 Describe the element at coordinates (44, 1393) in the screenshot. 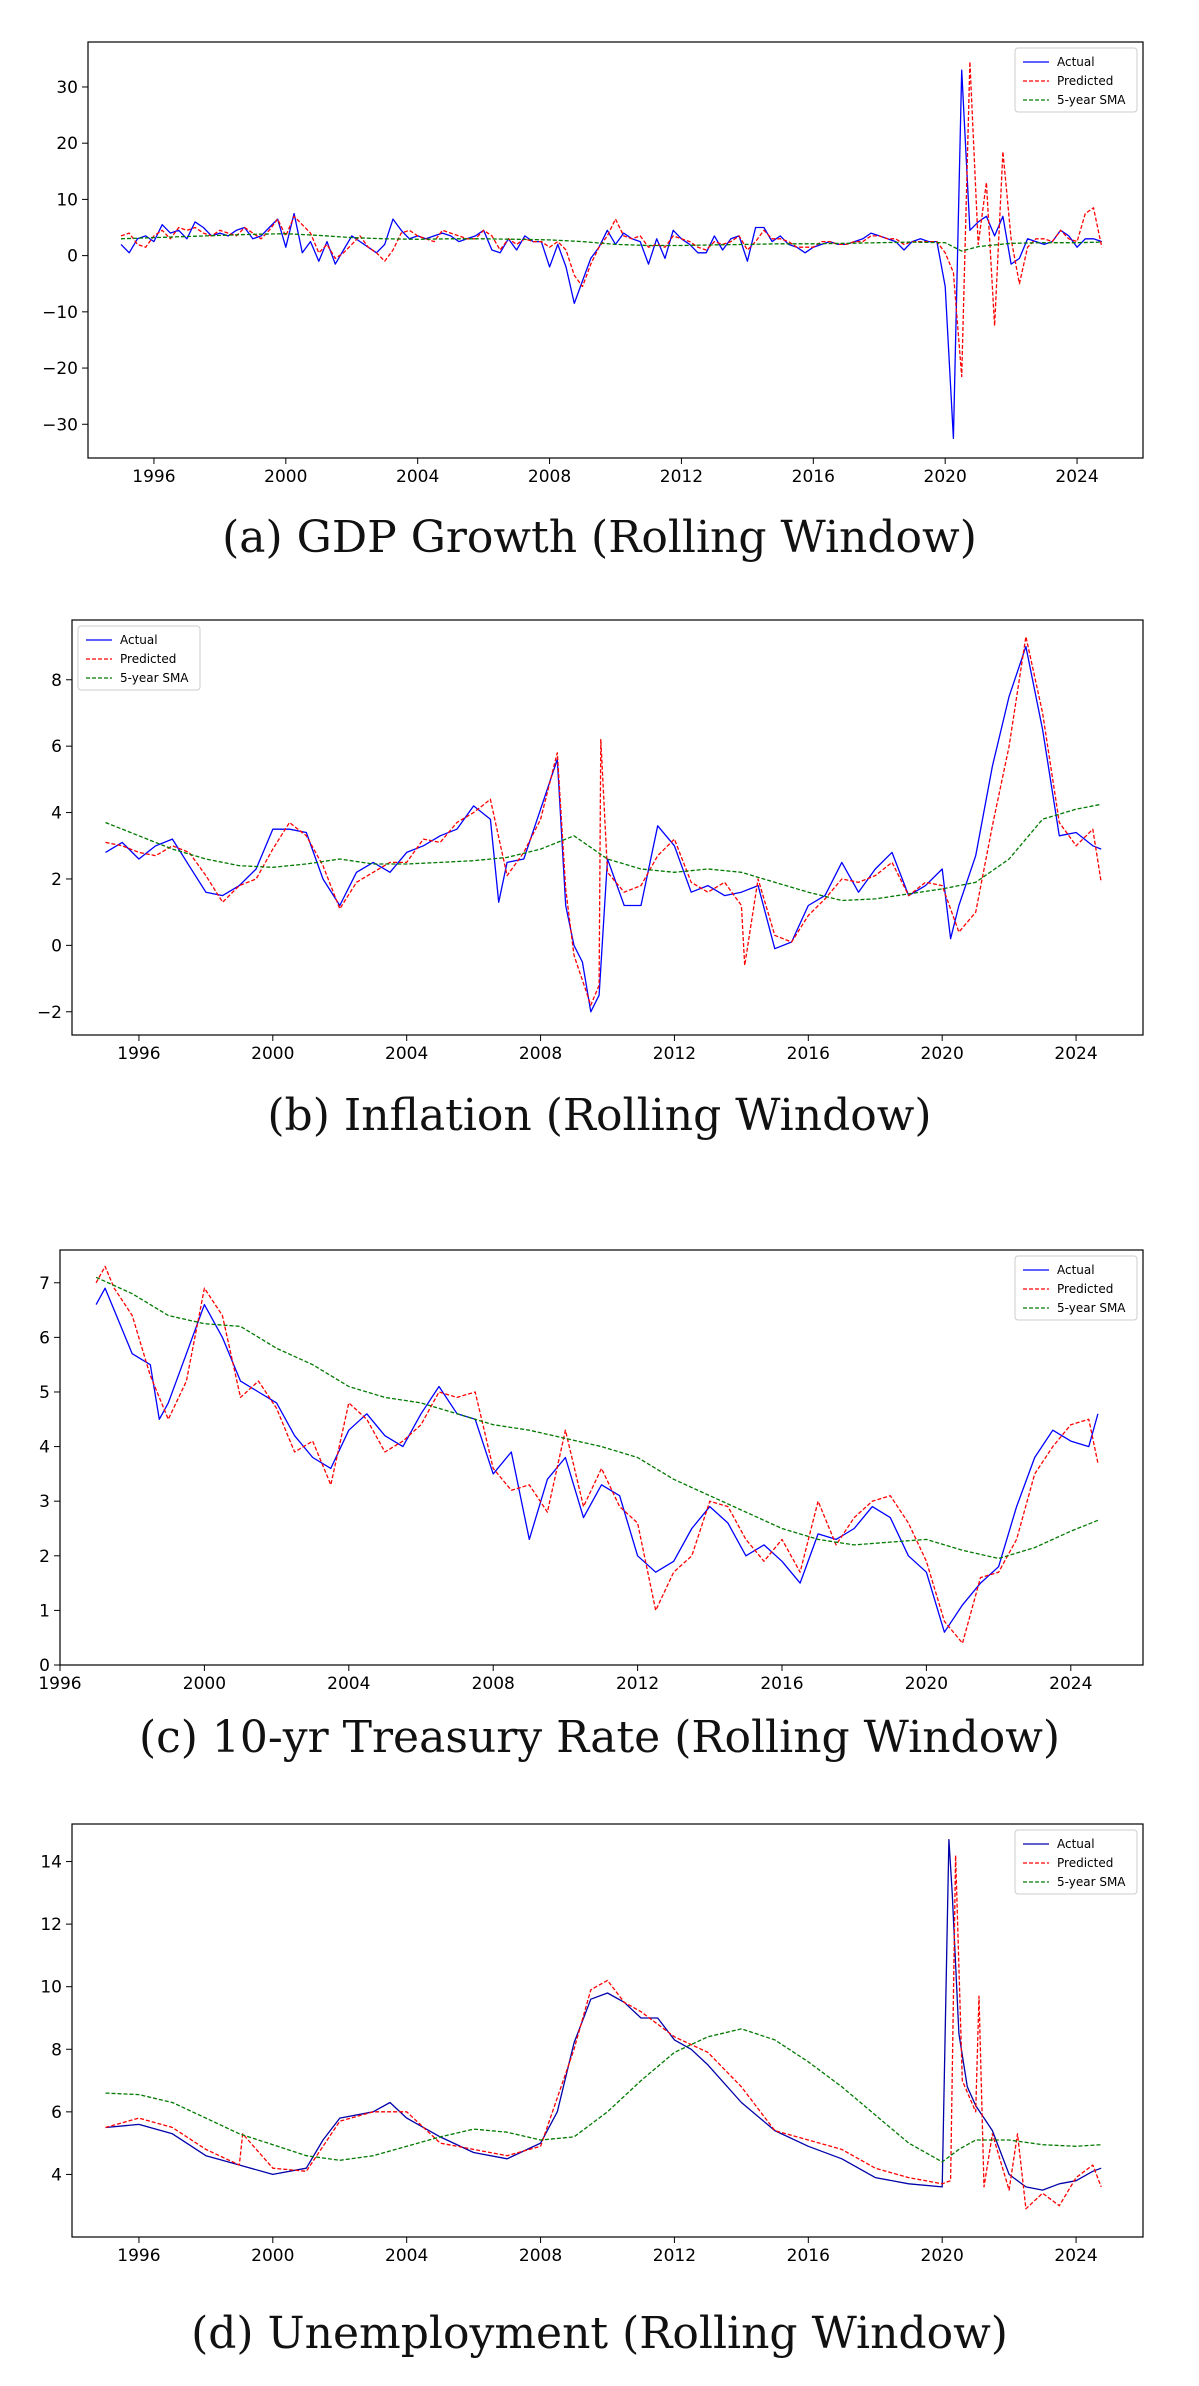

I see `y-tick-label: 5` at that location.